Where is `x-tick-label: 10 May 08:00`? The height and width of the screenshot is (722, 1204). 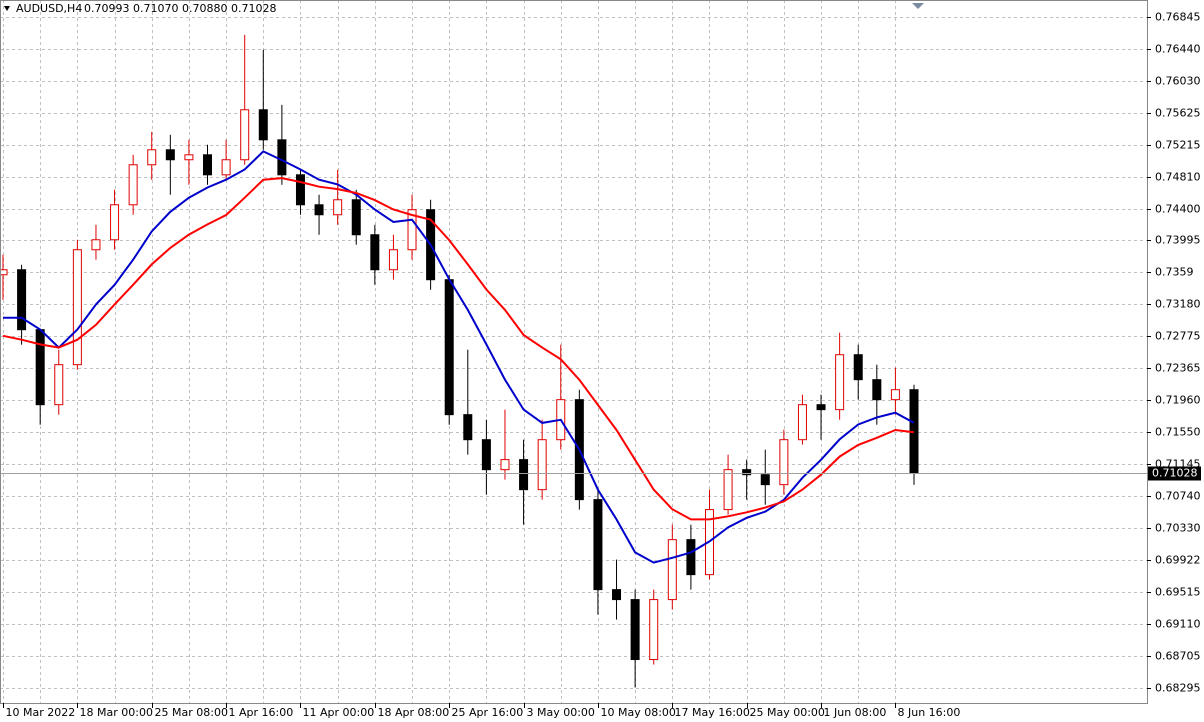
x-tick-label: 10 May 08:00 is located at coordinates (638, 712).